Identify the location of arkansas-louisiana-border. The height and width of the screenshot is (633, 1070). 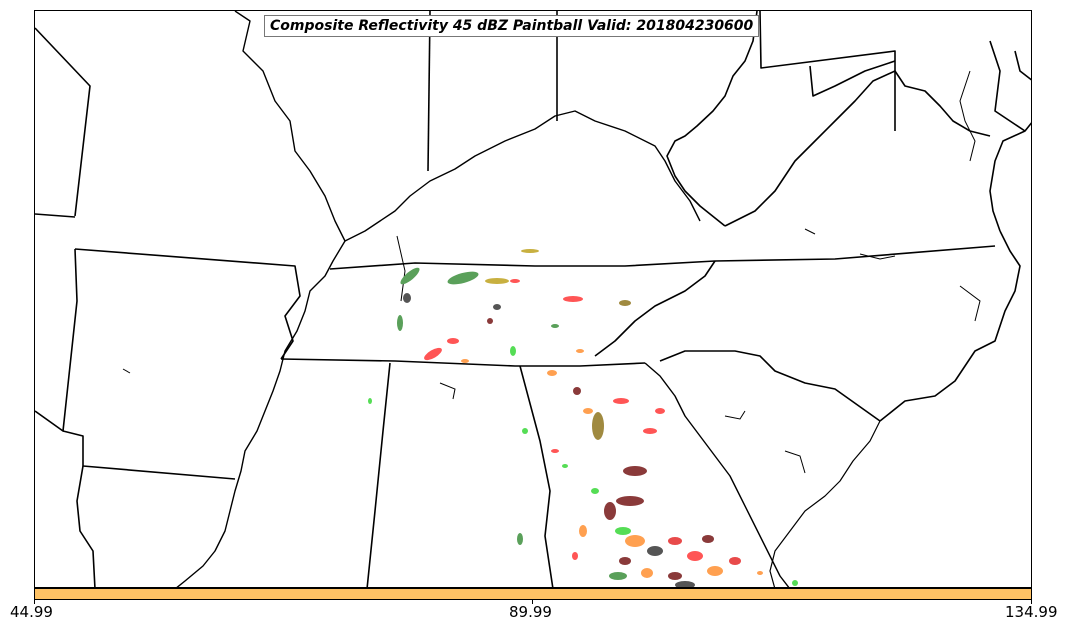
(149, 455).